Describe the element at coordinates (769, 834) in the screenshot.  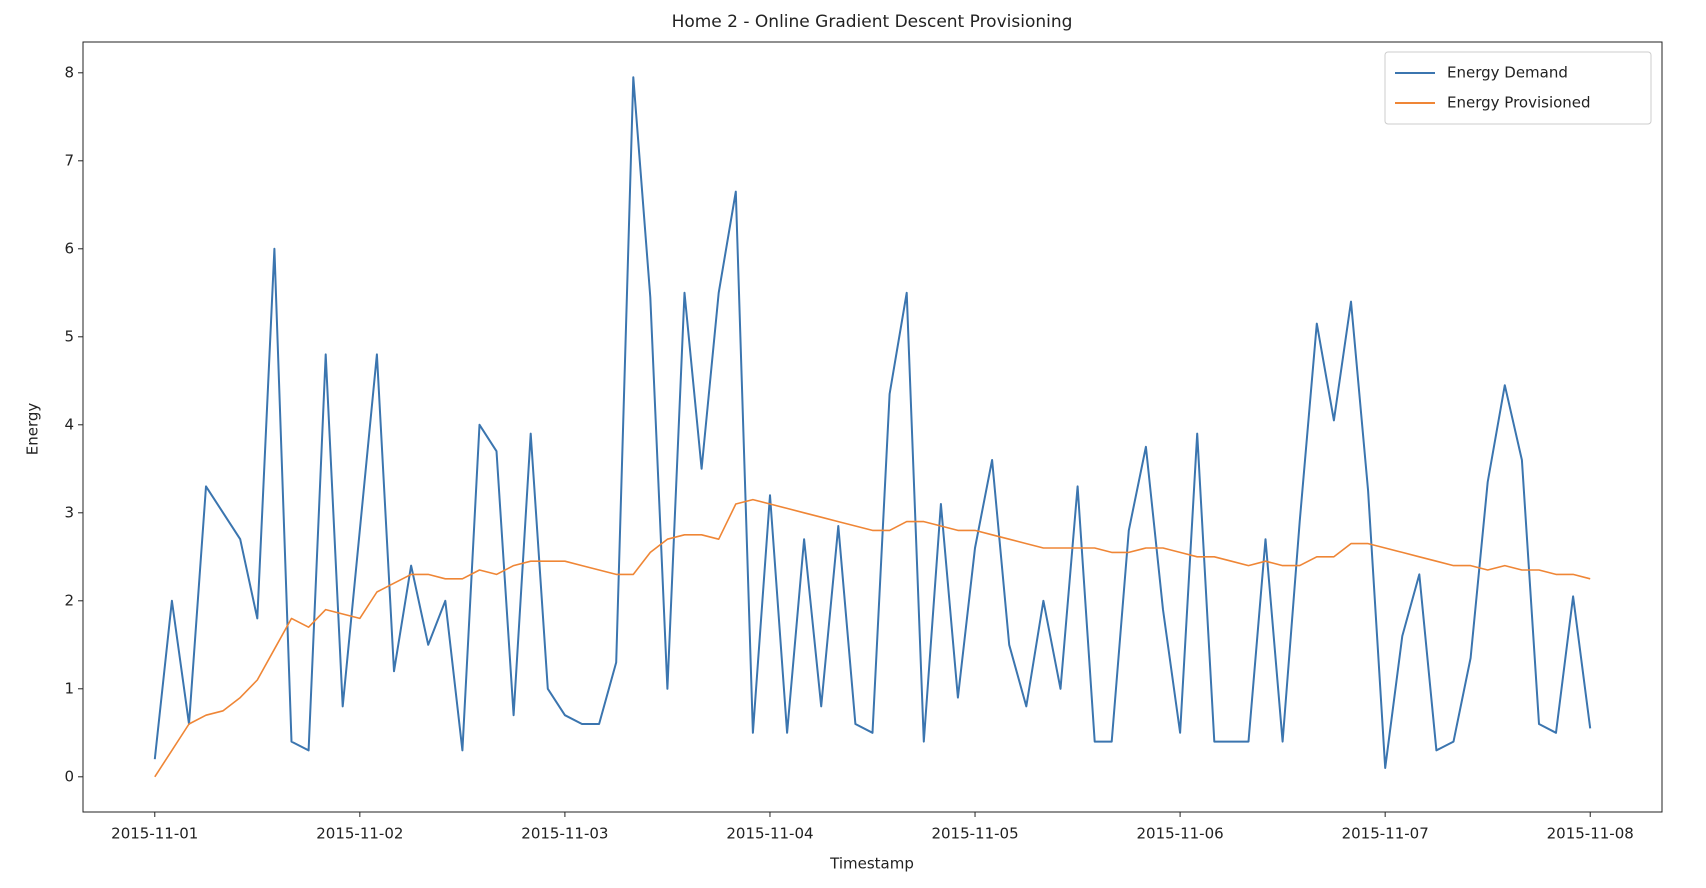
I see `x-tick-label: 2015-11-04` at that location.